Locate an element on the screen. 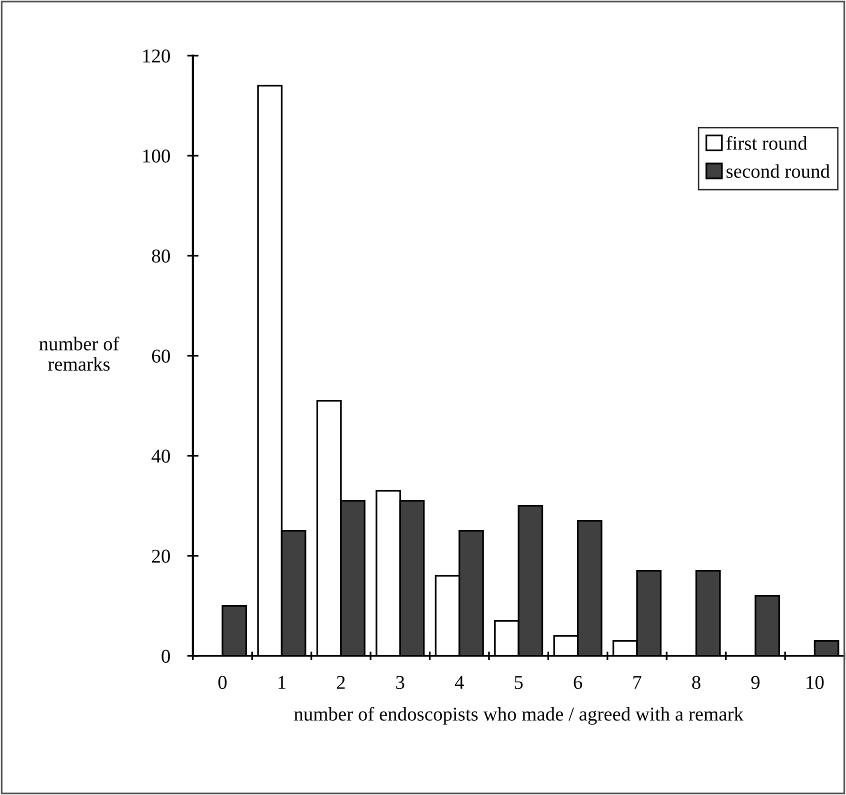  legend-label: first round is located at coordinates (767, 143).